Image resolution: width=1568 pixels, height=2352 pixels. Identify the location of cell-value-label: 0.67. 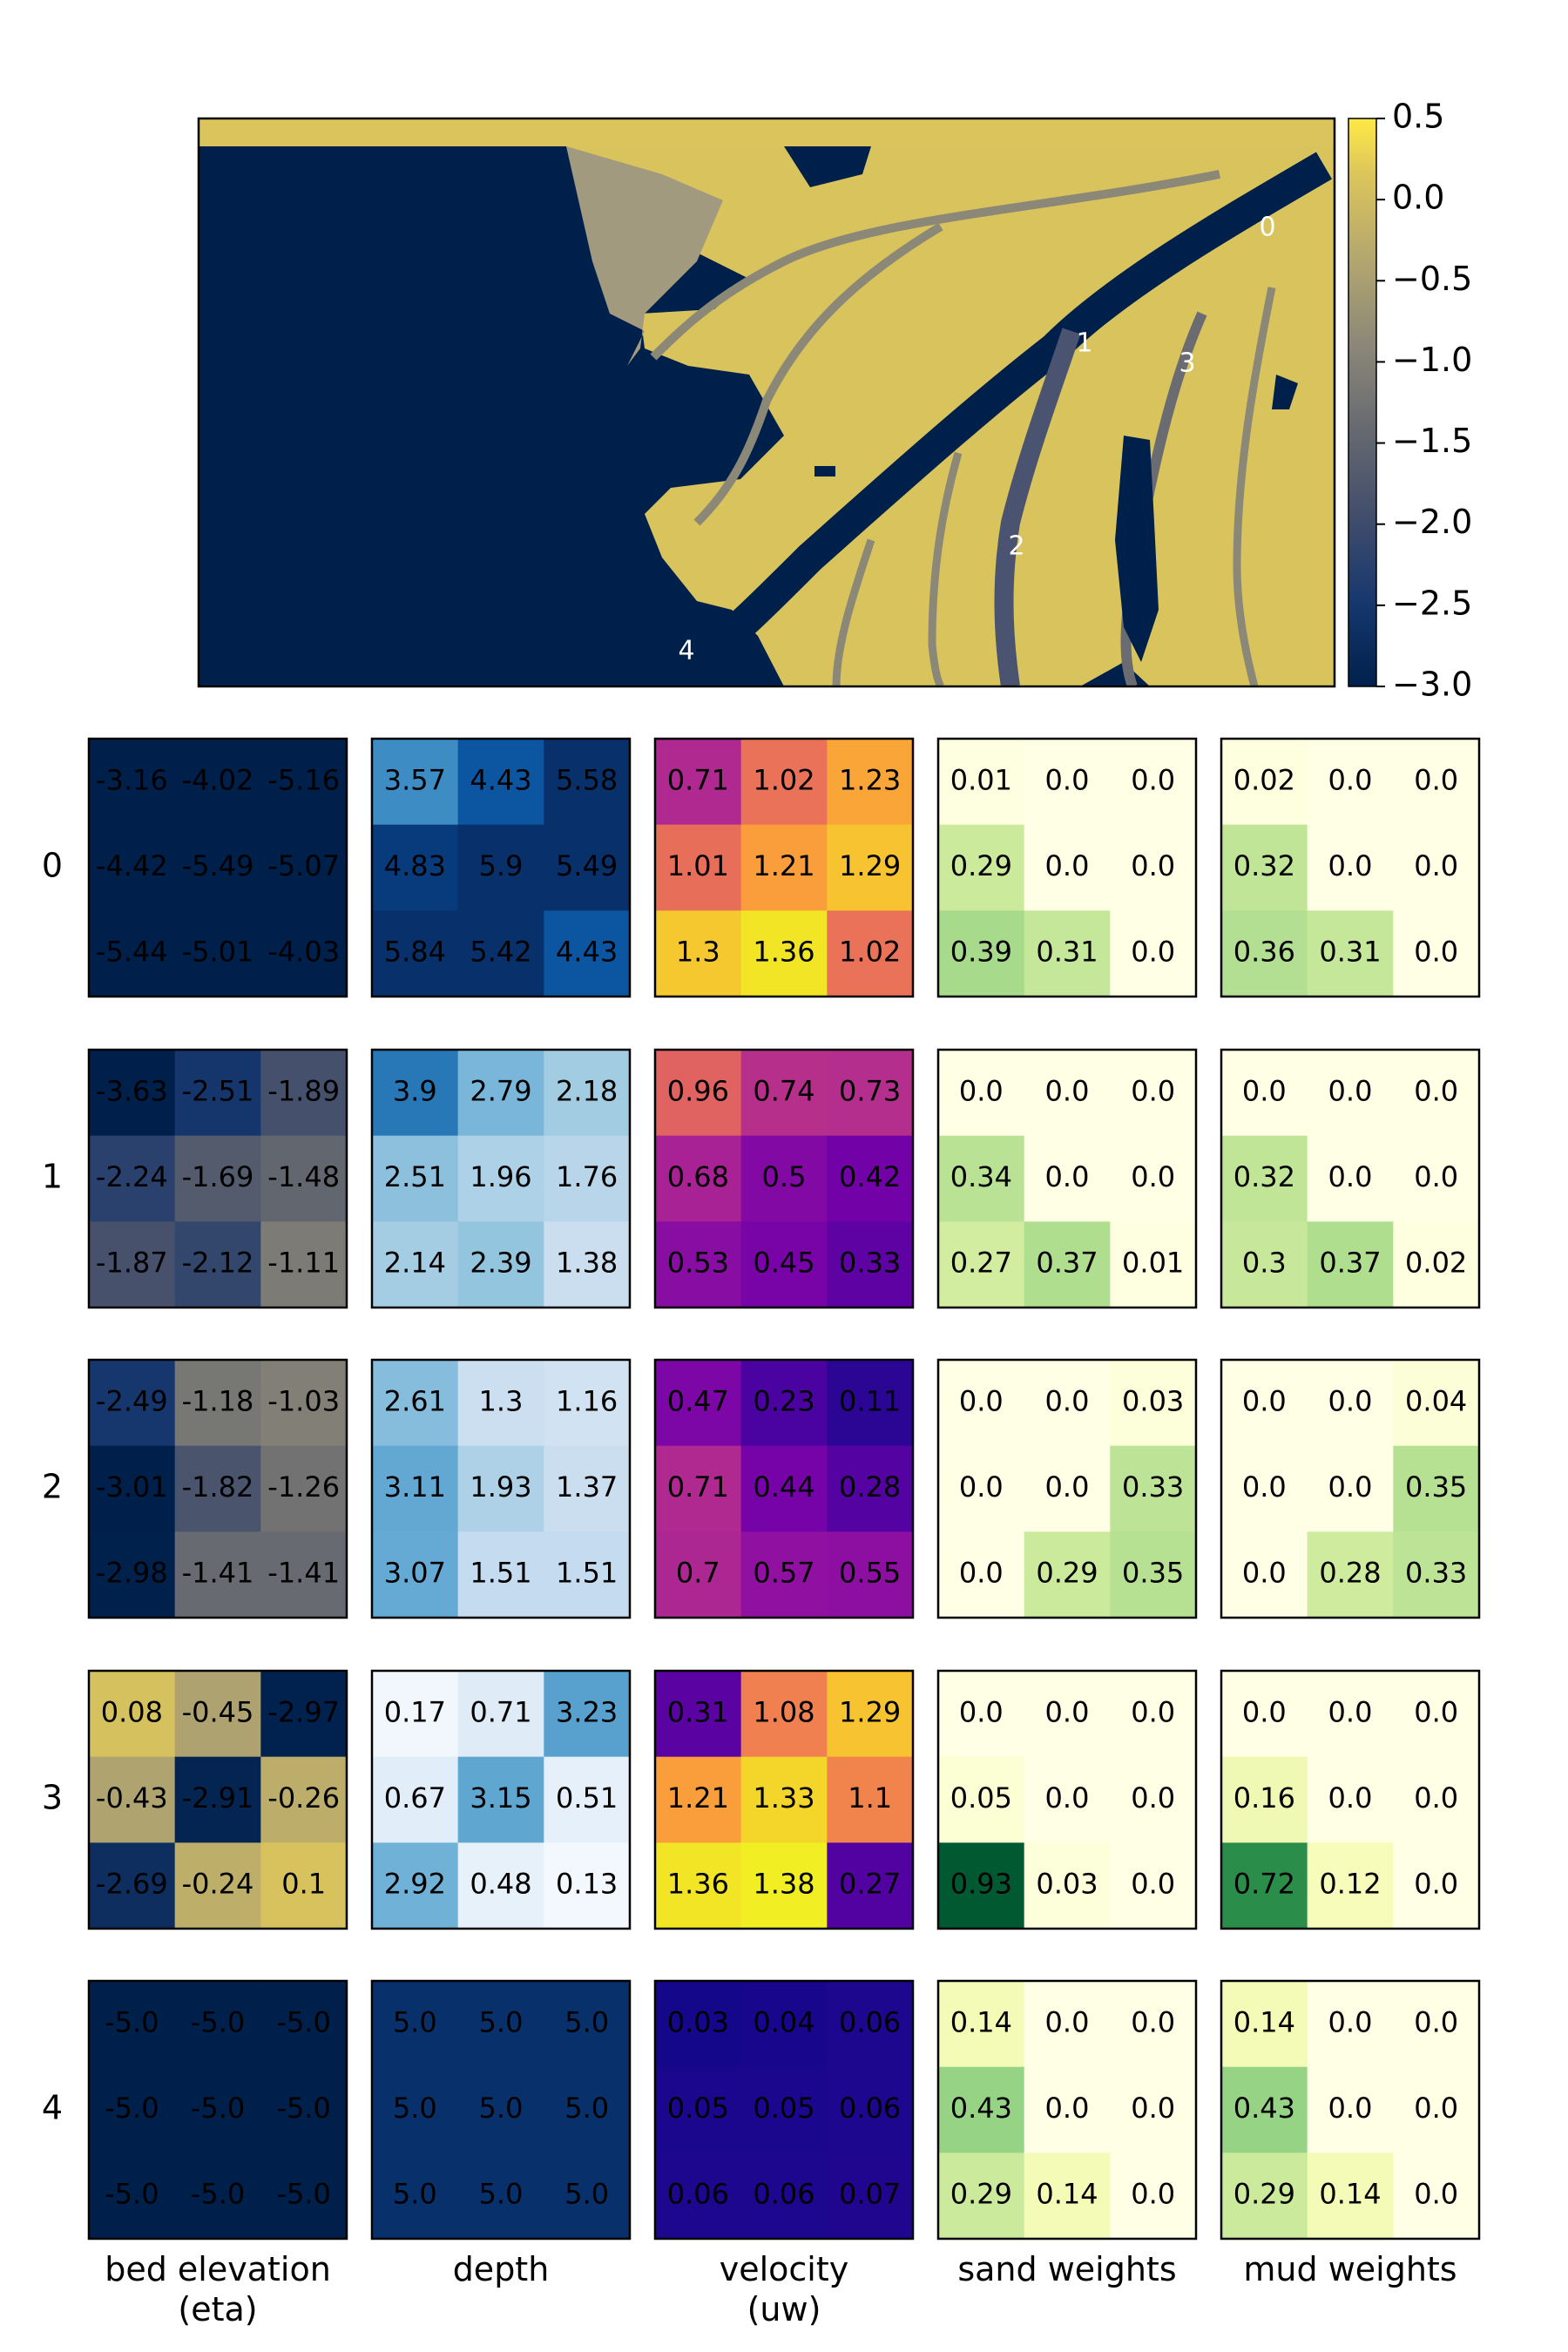
(415, 1798).